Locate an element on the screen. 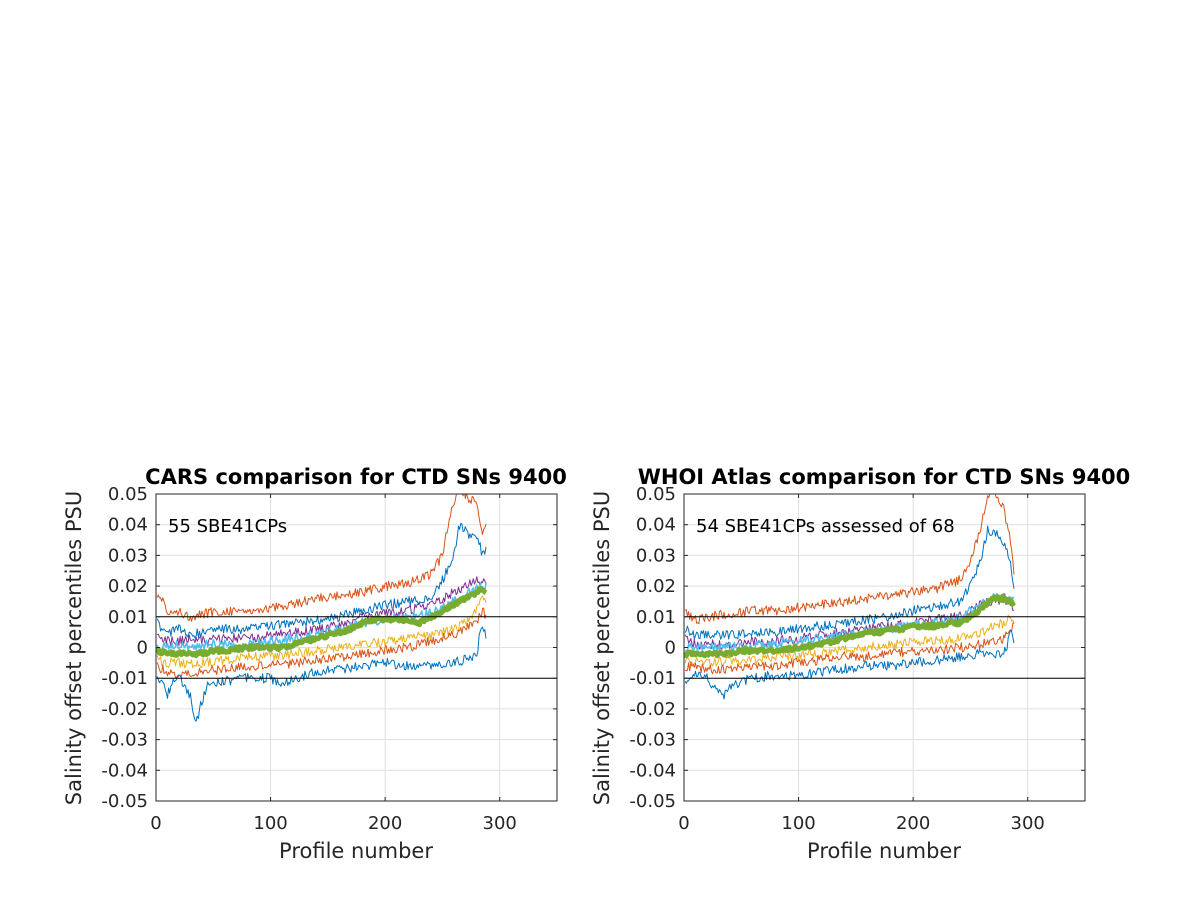  series-group is located at coordinates (850, 597).